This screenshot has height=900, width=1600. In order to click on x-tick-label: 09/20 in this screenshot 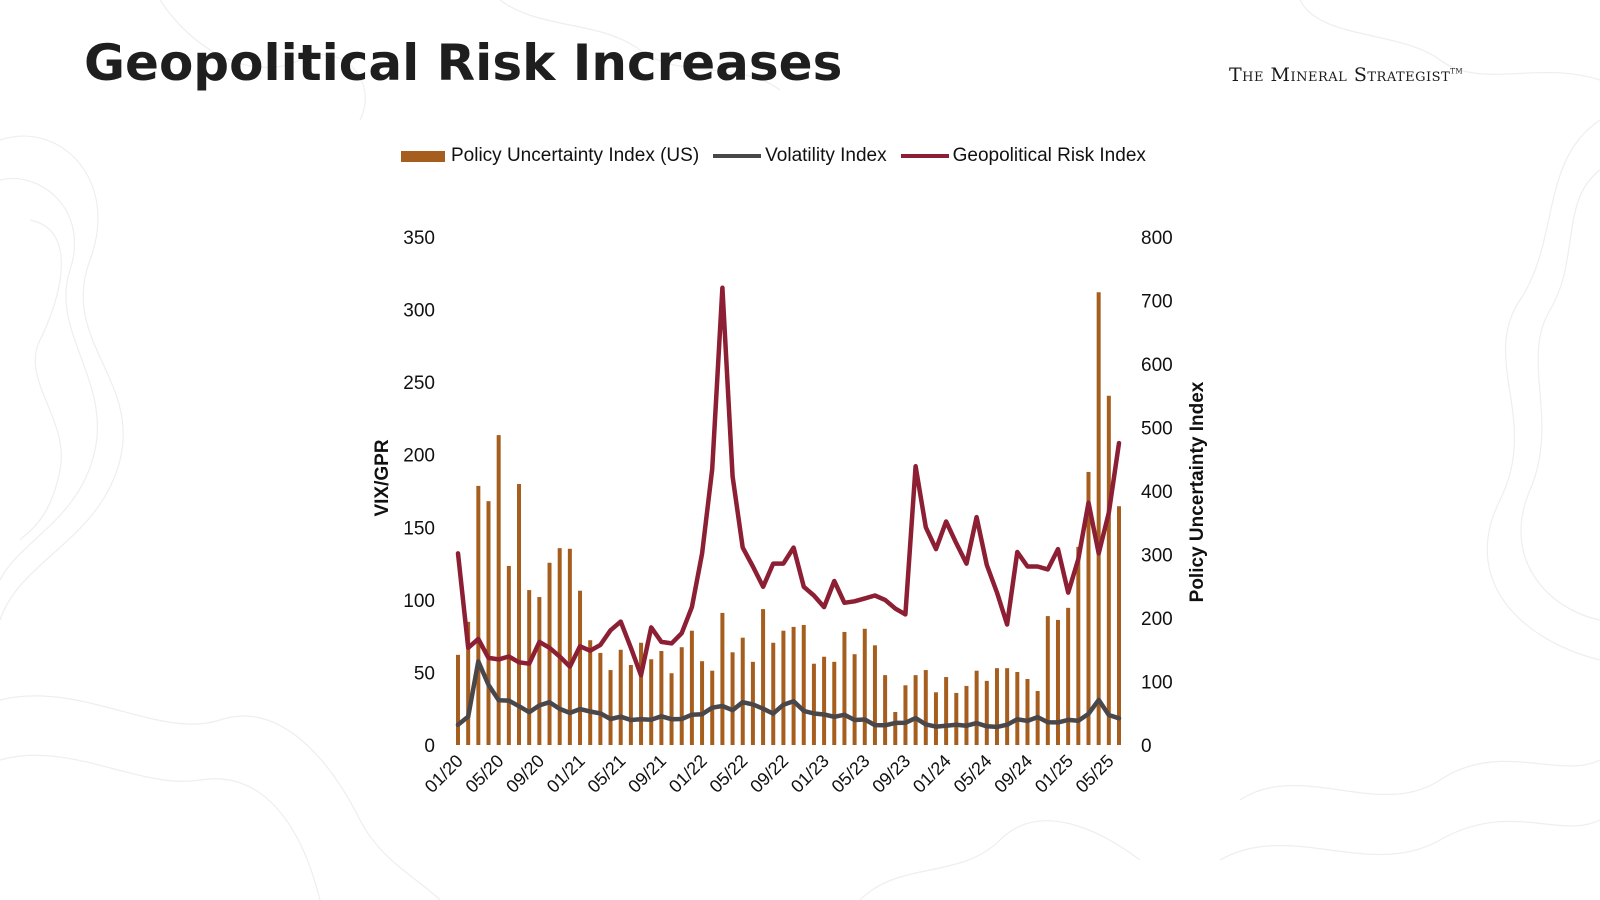, I will do `click(525, 774)`.